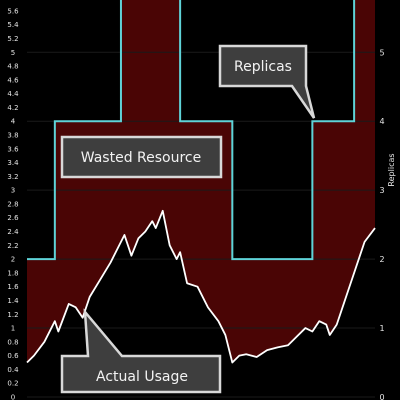 The height and width of the screenshot is (400, 400). I want to click on replicas-callout-label: Replicas, so click(263, 67).